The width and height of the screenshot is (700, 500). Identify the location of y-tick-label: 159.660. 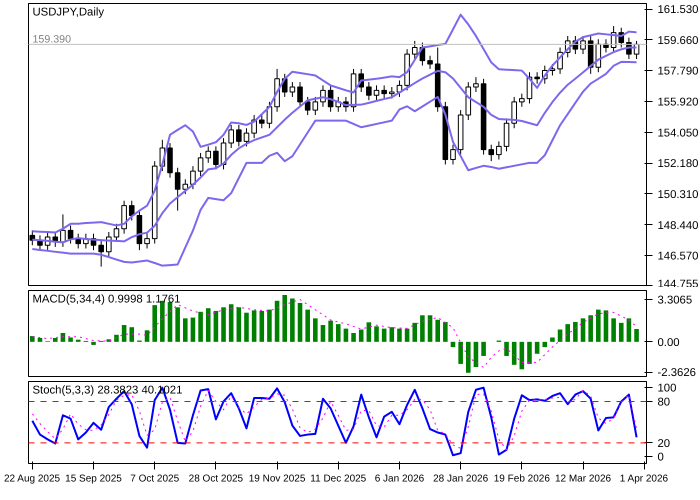
(678, 40).